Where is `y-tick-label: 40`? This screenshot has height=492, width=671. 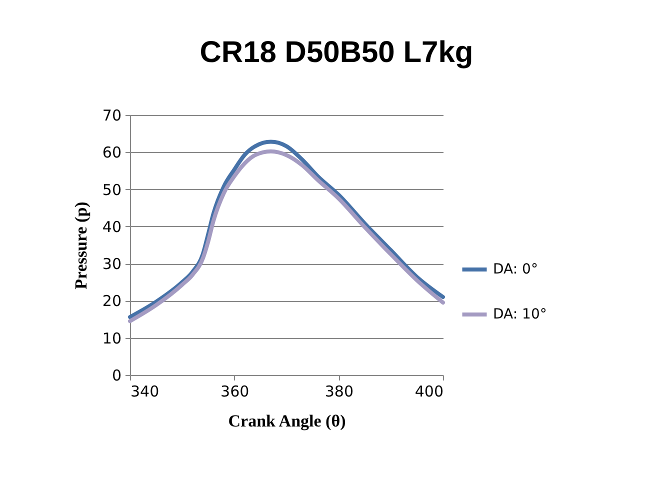
y-tick-label: 40 is located at coordinates (112, 227).